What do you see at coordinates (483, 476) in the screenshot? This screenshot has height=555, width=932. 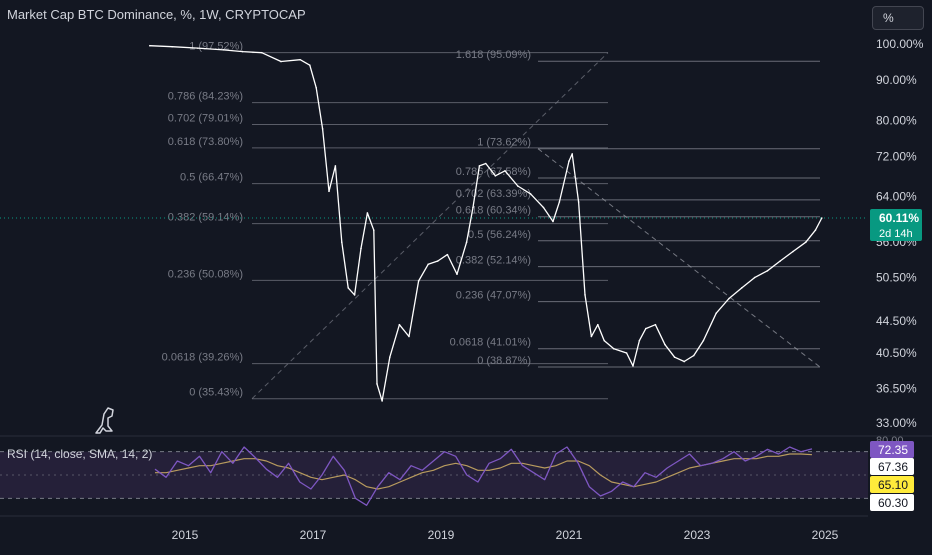 I see `rsi-line` at bounding box center [483, 476].